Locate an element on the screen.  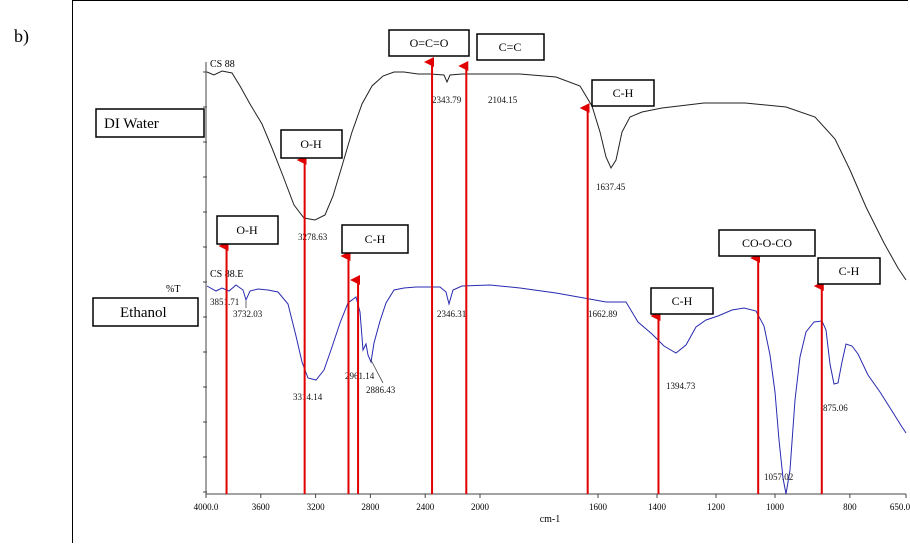
x-tick-label: 4000.0 is located at coordinates (206, 507).